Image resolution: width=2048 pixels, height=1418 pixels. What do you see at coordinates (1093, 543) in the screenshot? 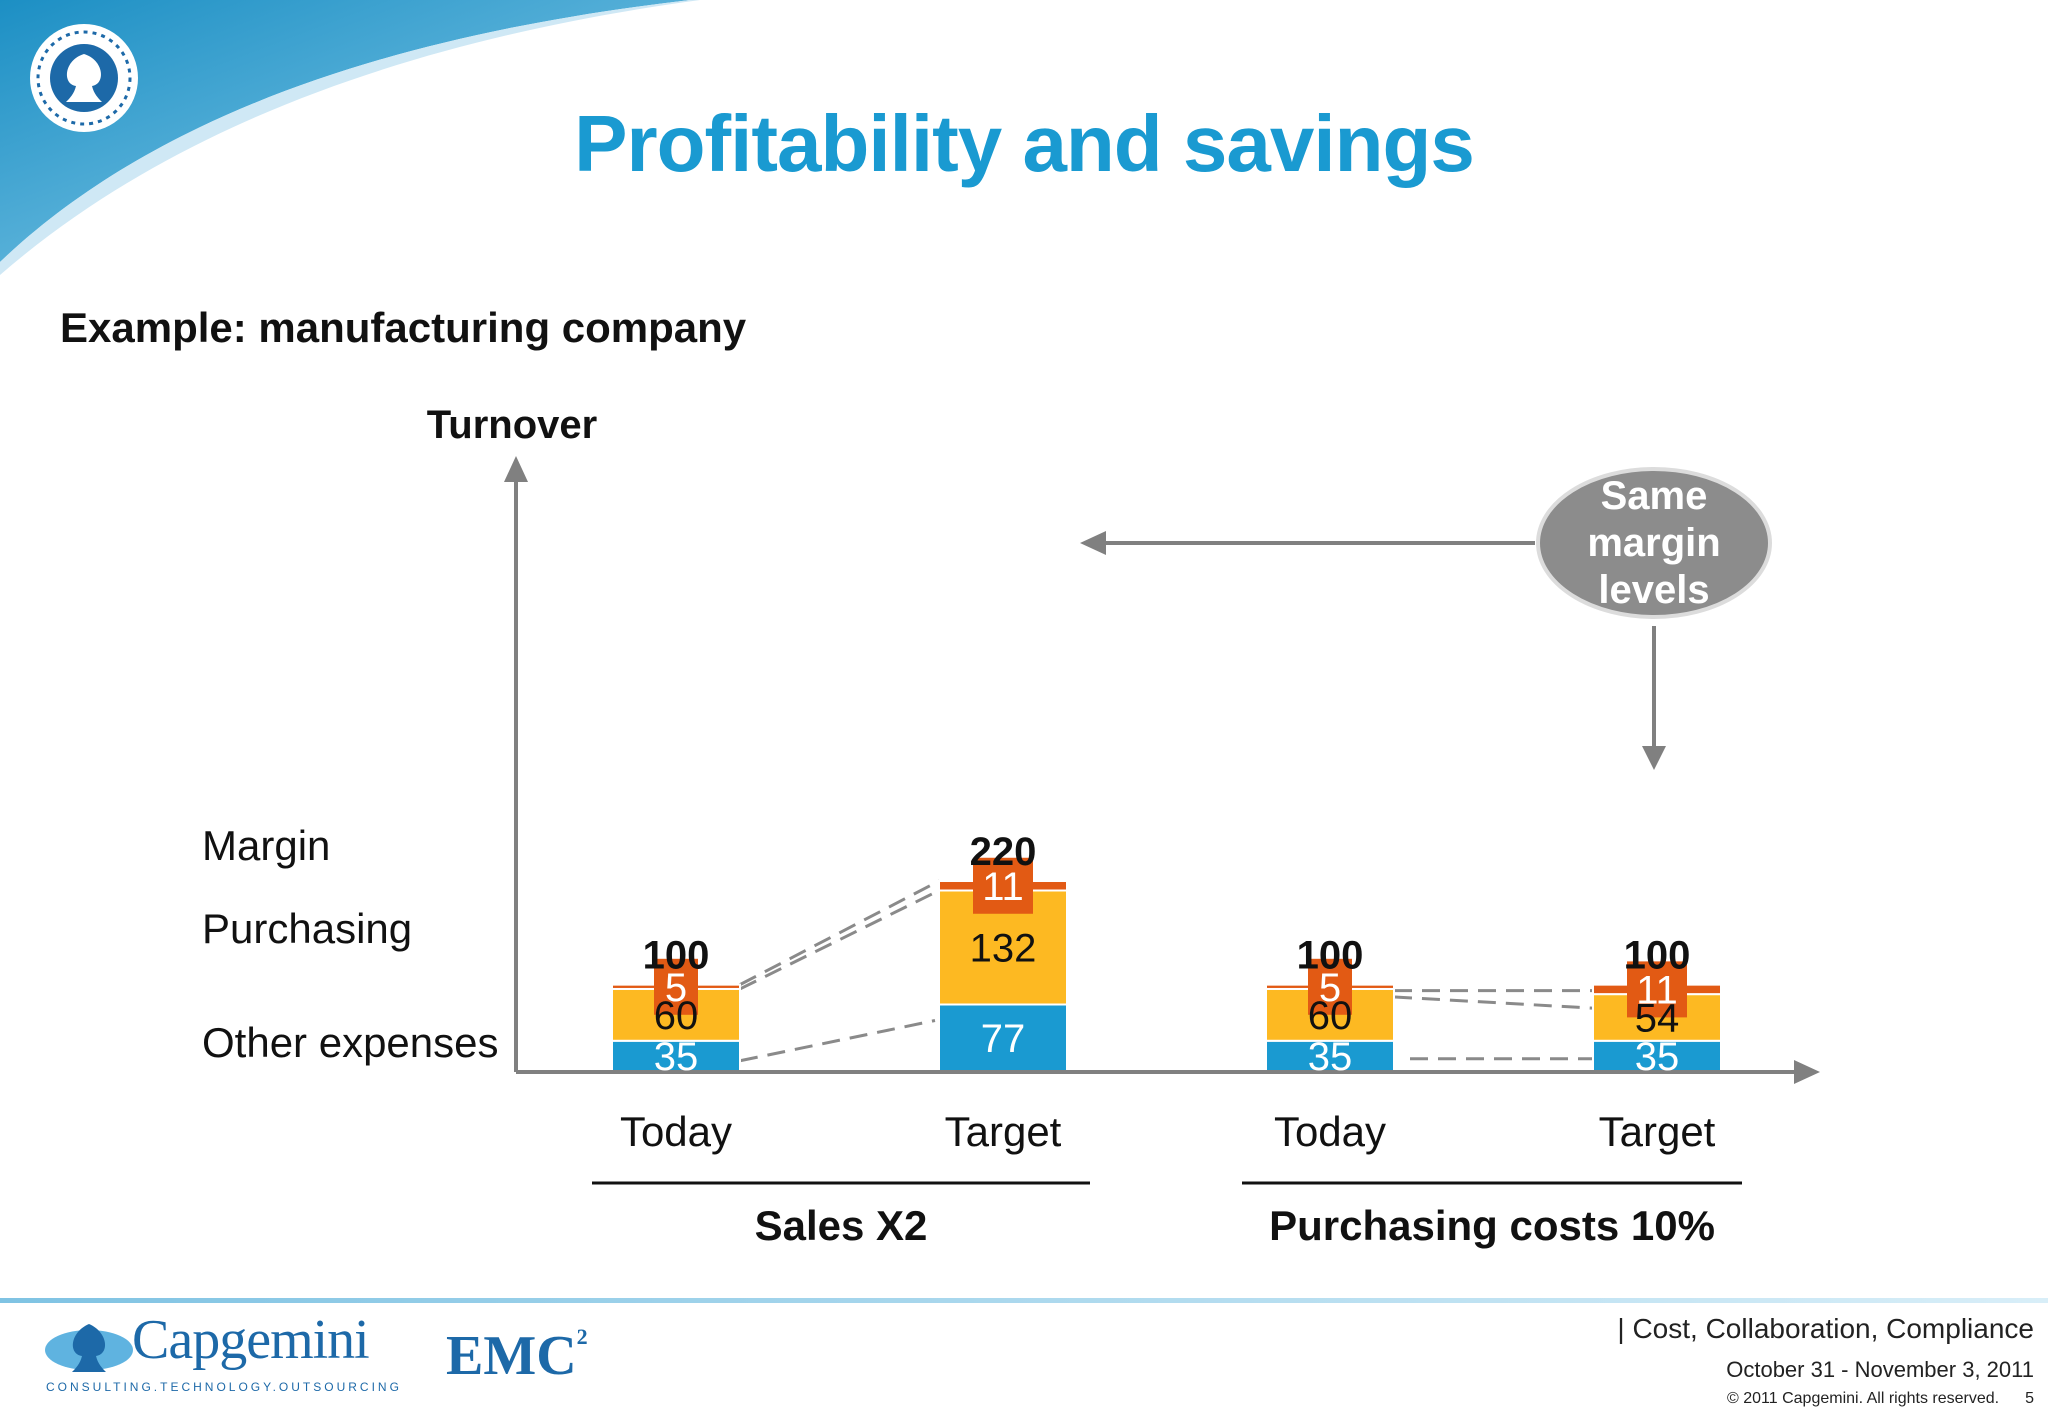
I see `callout-arrow-left-head` at bounding box center [1093, 543].